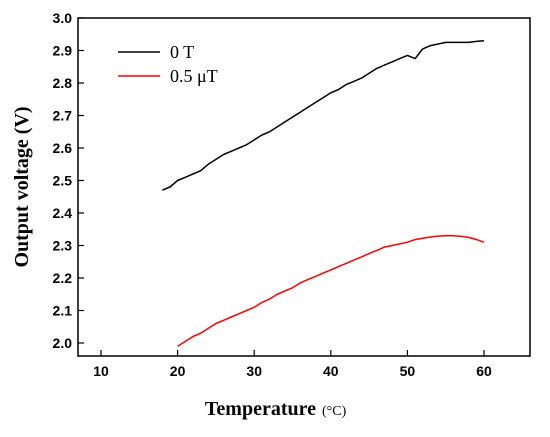 Image resolution: width=550 pixels, height=437 pixels. What do you see at coordinates (22, 186) in the screenshot?
I see `y-axis-title: Output voltage (V)` at bounding box center [22, 186].